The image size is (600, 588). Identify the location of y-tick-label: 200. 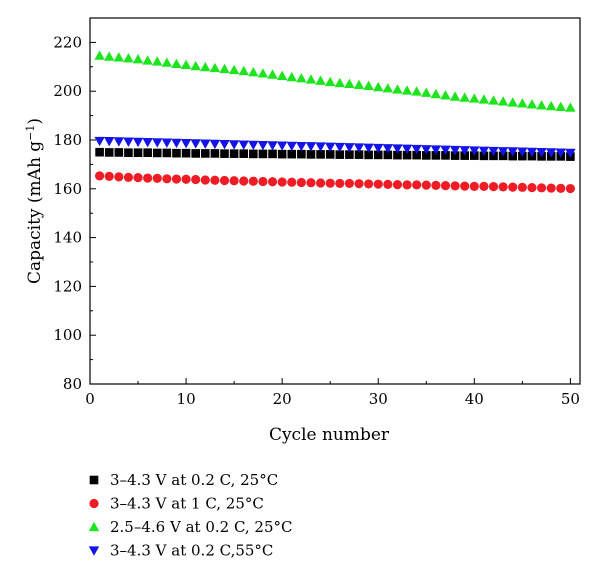
(67, 91).